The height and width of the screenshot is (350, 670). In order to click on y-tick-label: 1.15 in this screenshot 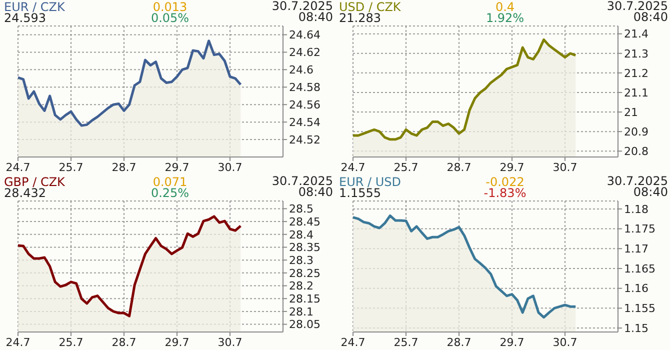, I will do `click(636, 328)`.